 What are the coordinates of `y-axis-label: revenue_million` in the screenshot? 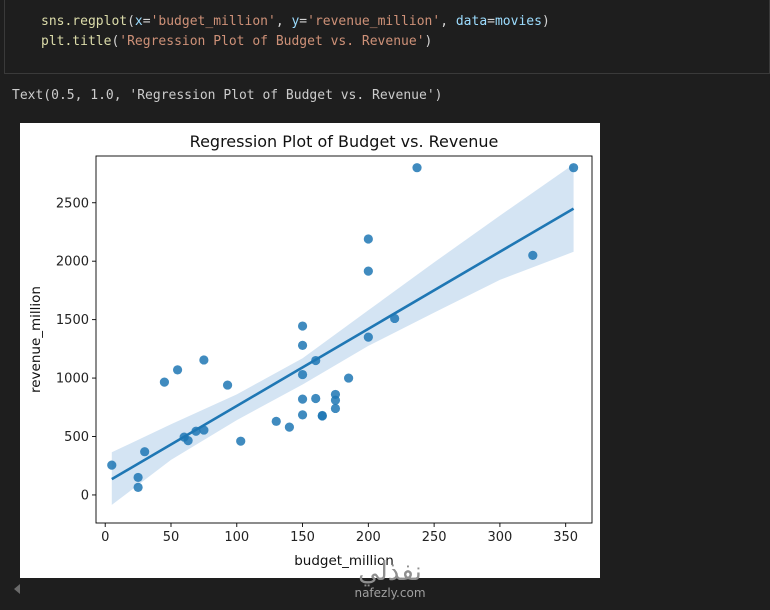 It's located at (36, 339).